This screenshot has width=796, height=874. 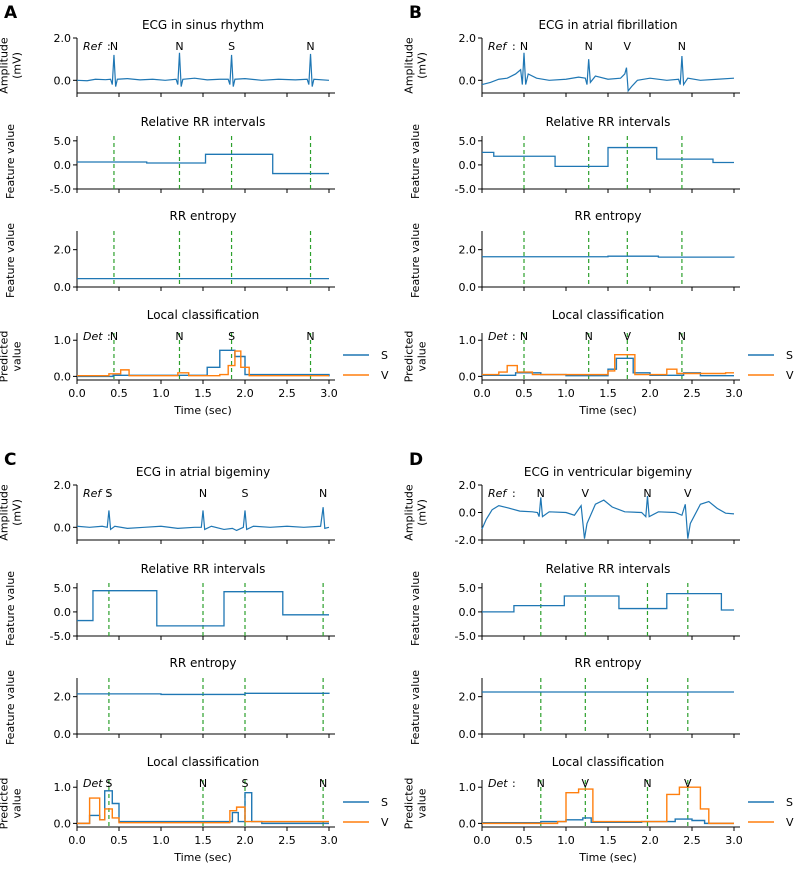 I want to click on panel-letter: A, so click(x=11, y=13).